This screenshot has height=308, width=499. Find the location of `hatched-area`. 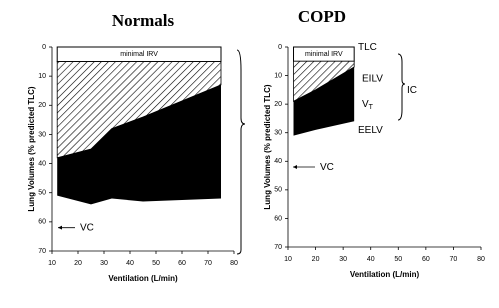

hatched-area is located at coordinates (324, 81).